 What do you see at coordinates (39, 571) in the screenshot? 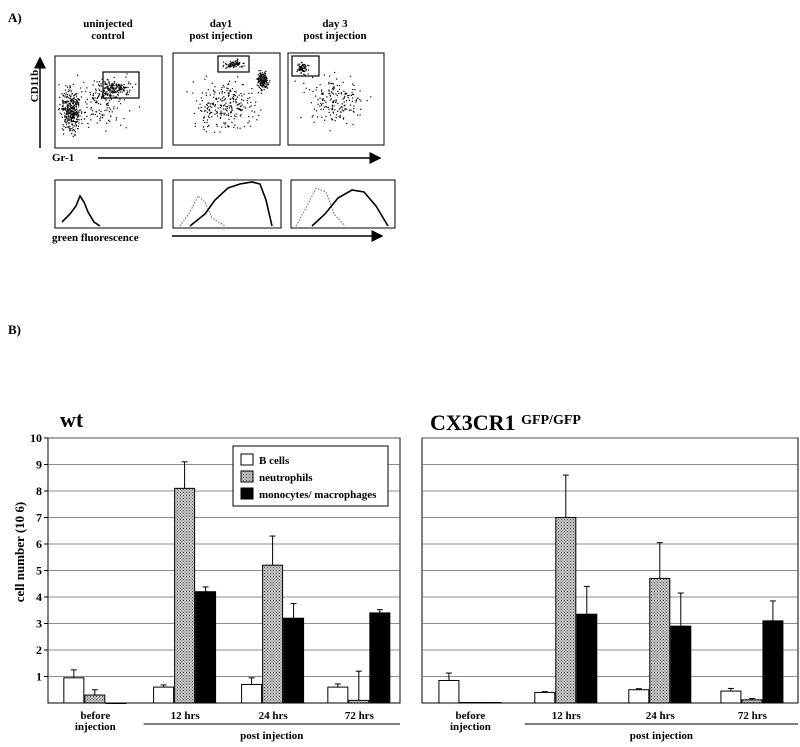
I see `y-tick-label: 5` at bounding box center [39, 571].